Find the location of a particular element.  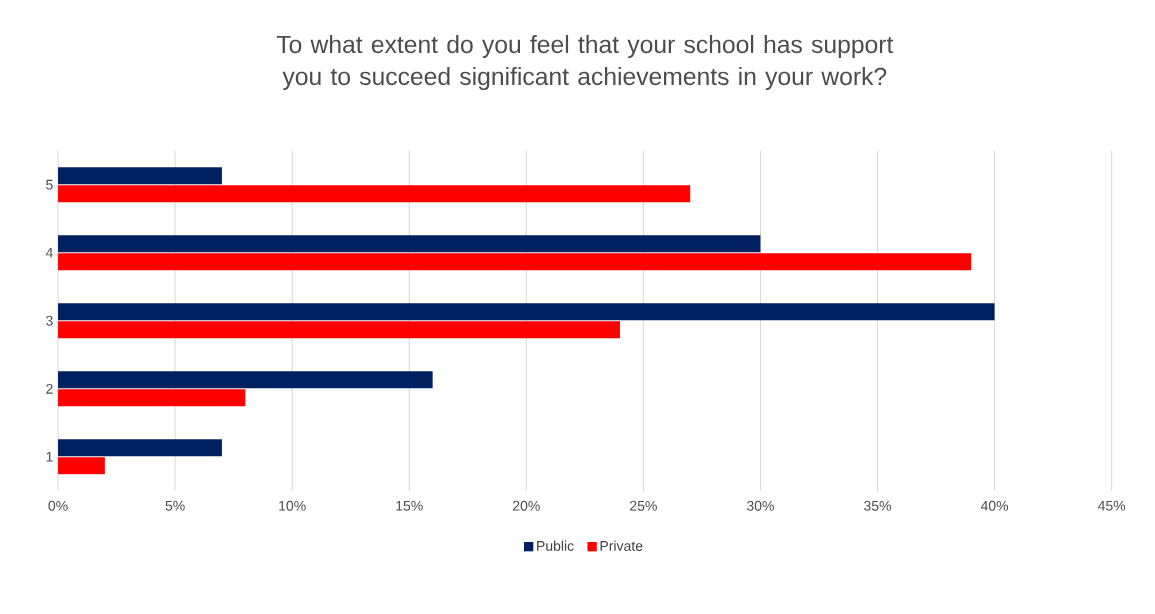

legend-label: Private is located at coordinates (621, 546).